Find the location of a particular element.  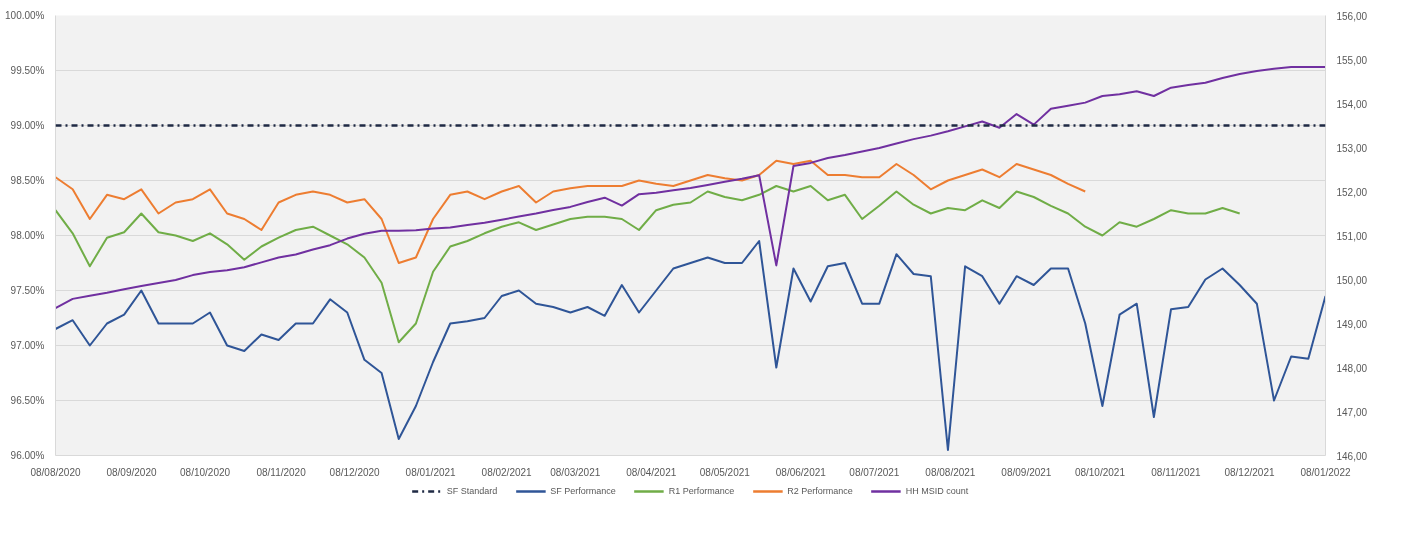

y-tick-label: 98.50% is located at coordinates (27, 180).